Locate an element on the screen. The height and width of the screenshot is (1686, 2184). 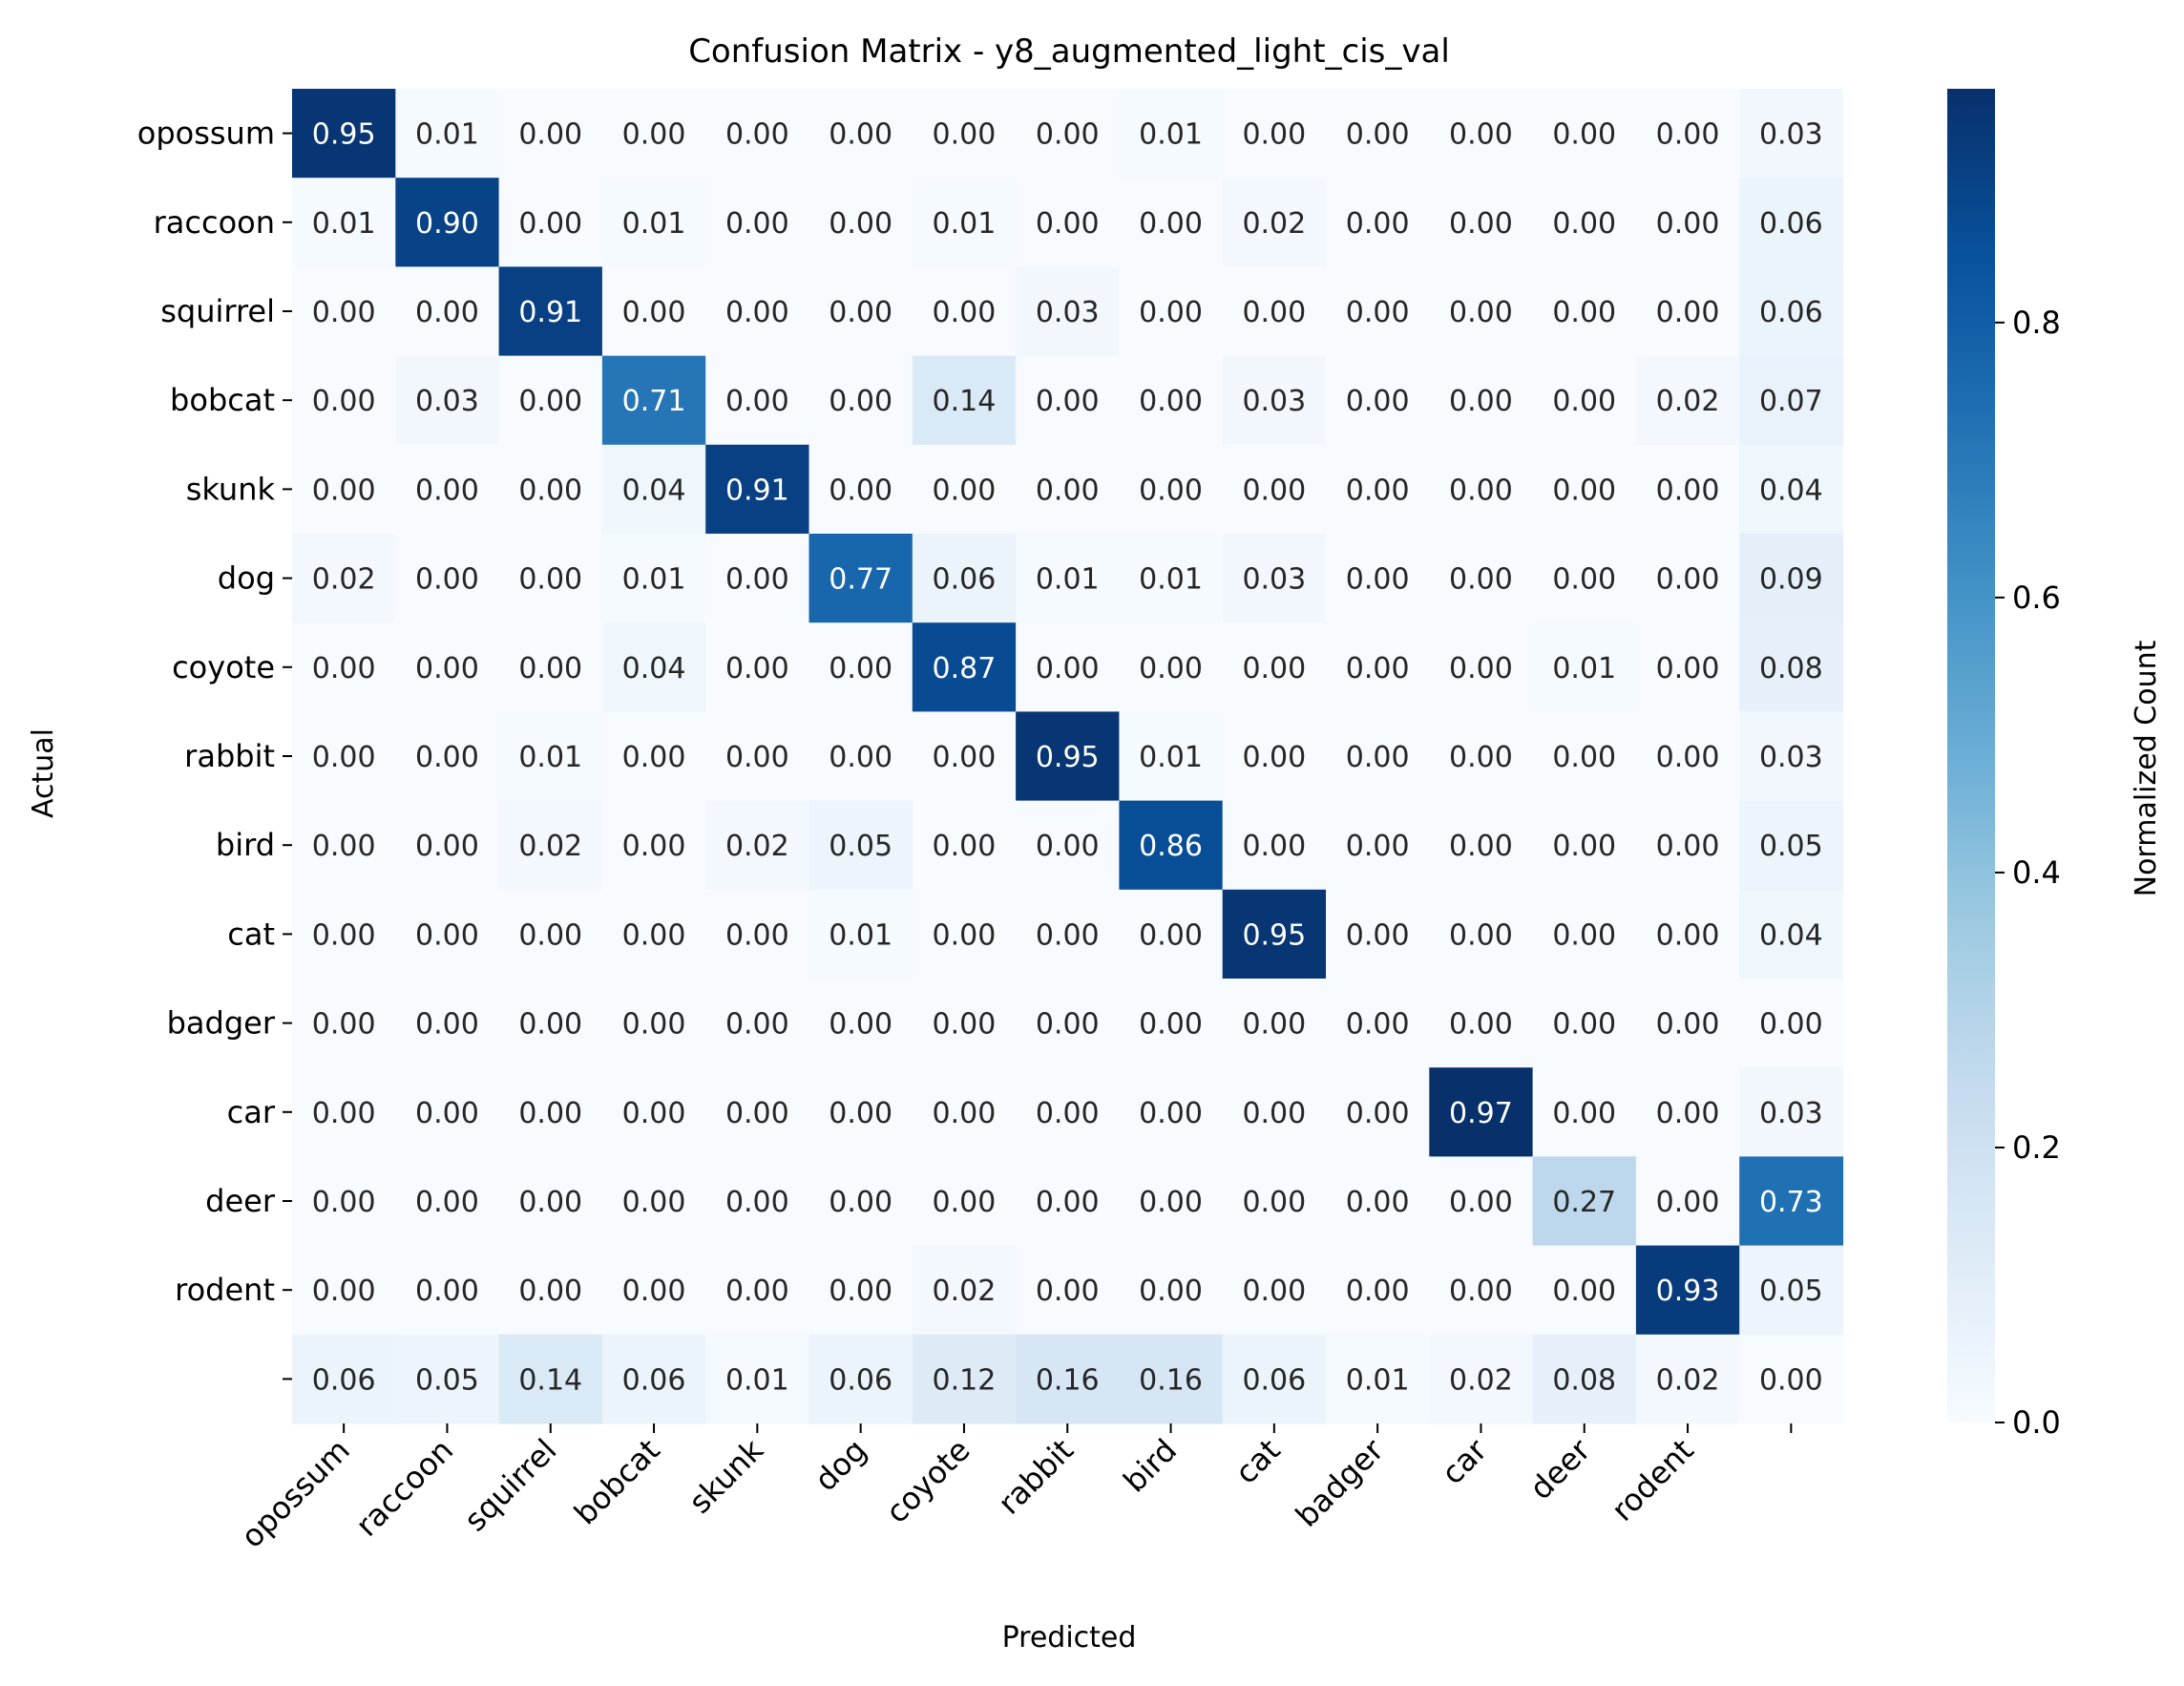
colorbar-label: Normalized Count is located at coordinates (2146, 768).